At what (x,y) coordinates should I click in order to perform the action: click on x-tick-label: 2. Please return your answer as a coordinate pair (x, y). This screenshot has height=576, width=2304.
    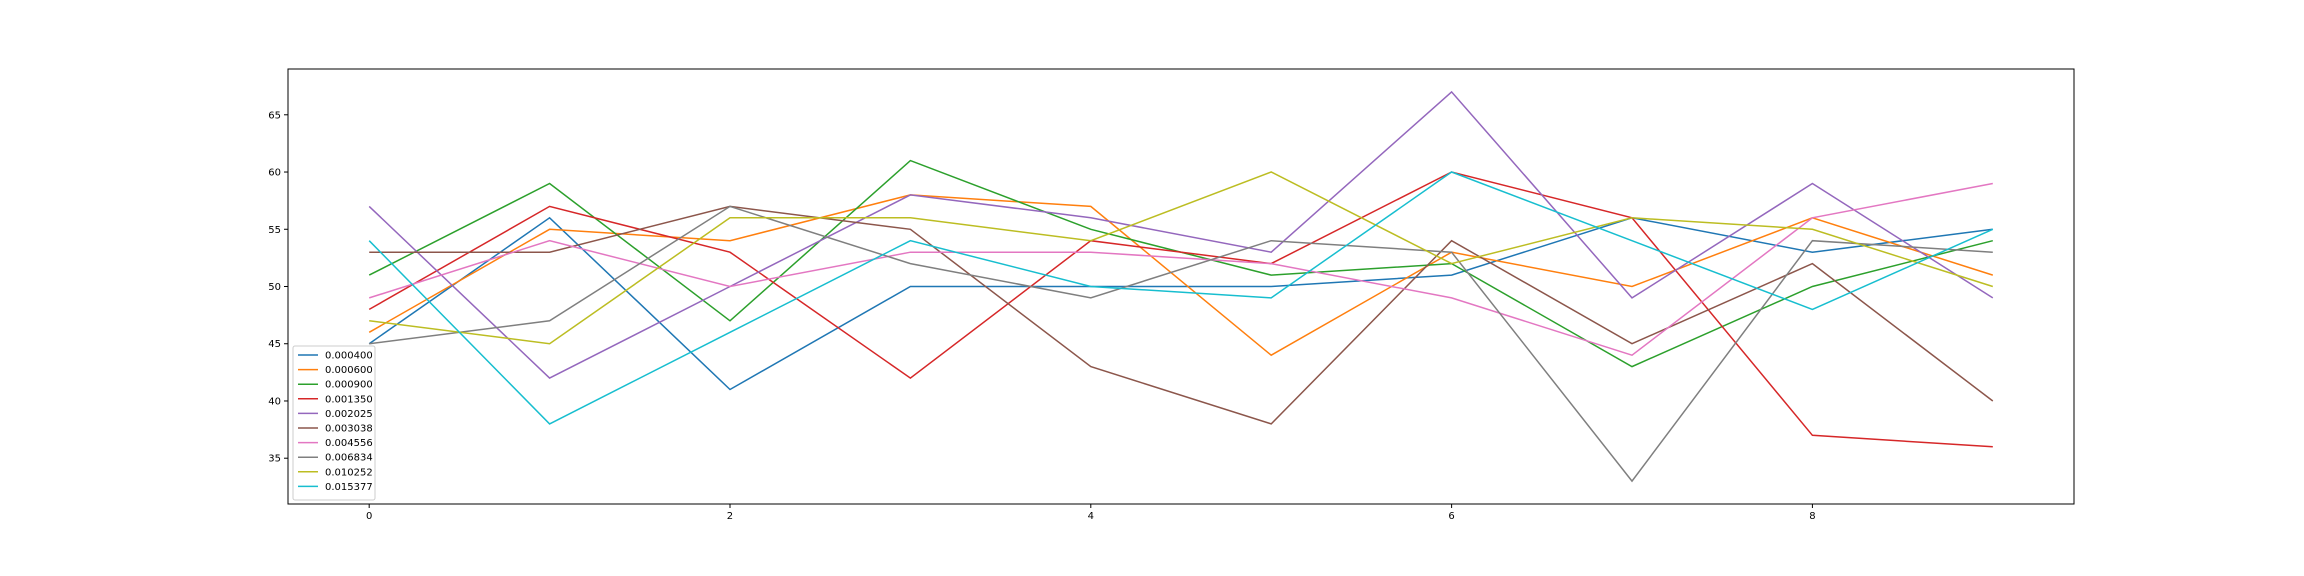
    Looking at the image, I should click on (730, 516).